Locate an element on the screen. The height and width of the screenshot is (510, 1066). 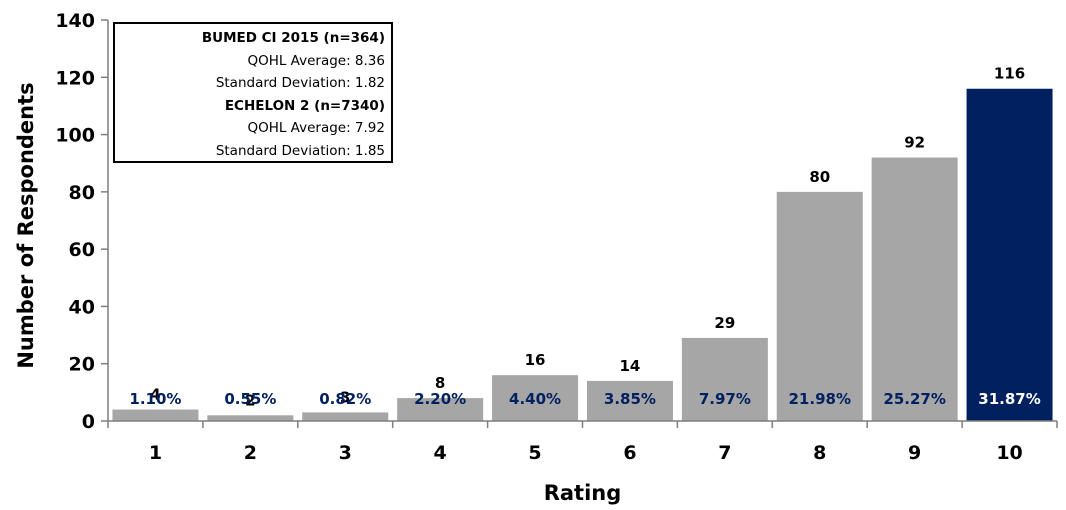
x-tick-label: 7 is located at coordinates (724, 453).